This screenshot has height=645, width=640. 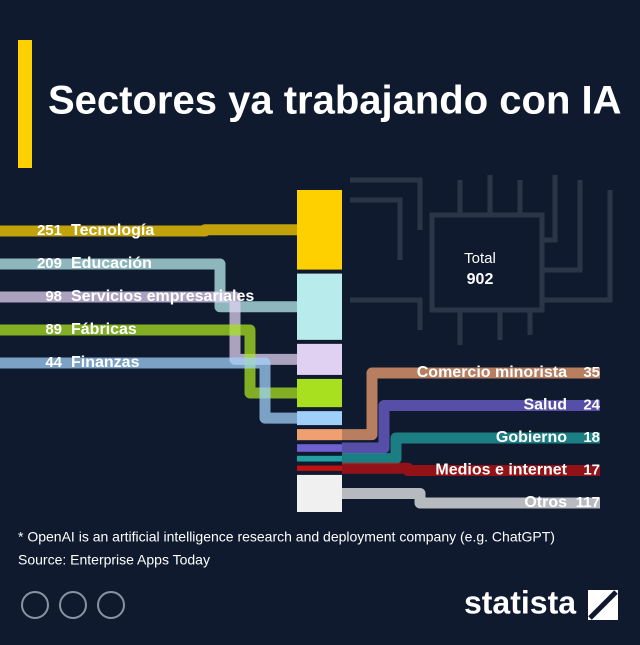 I want to click on value-label: 24, so click(x=591, y=404).